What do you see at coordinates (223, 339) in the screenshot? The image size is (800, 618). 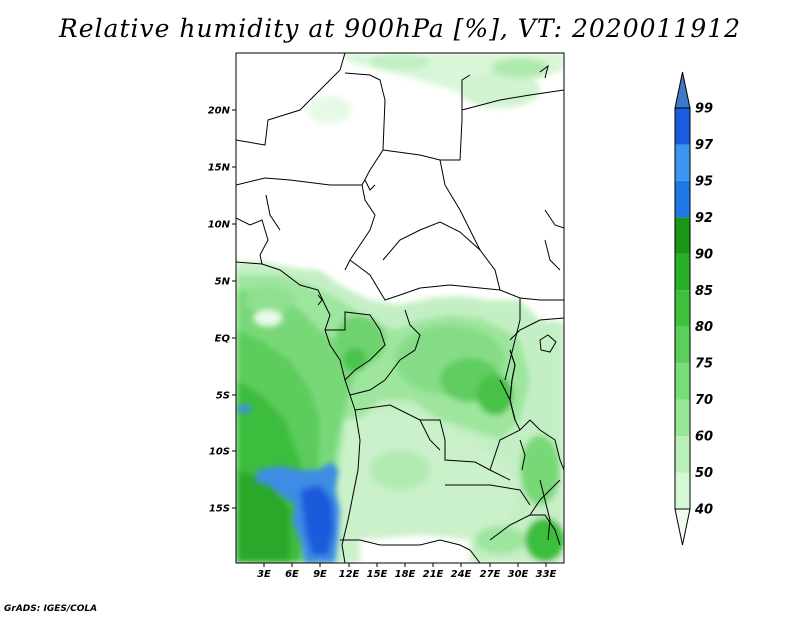 I see `lat-tick-label: EQ` at bounding box center [223, 339].